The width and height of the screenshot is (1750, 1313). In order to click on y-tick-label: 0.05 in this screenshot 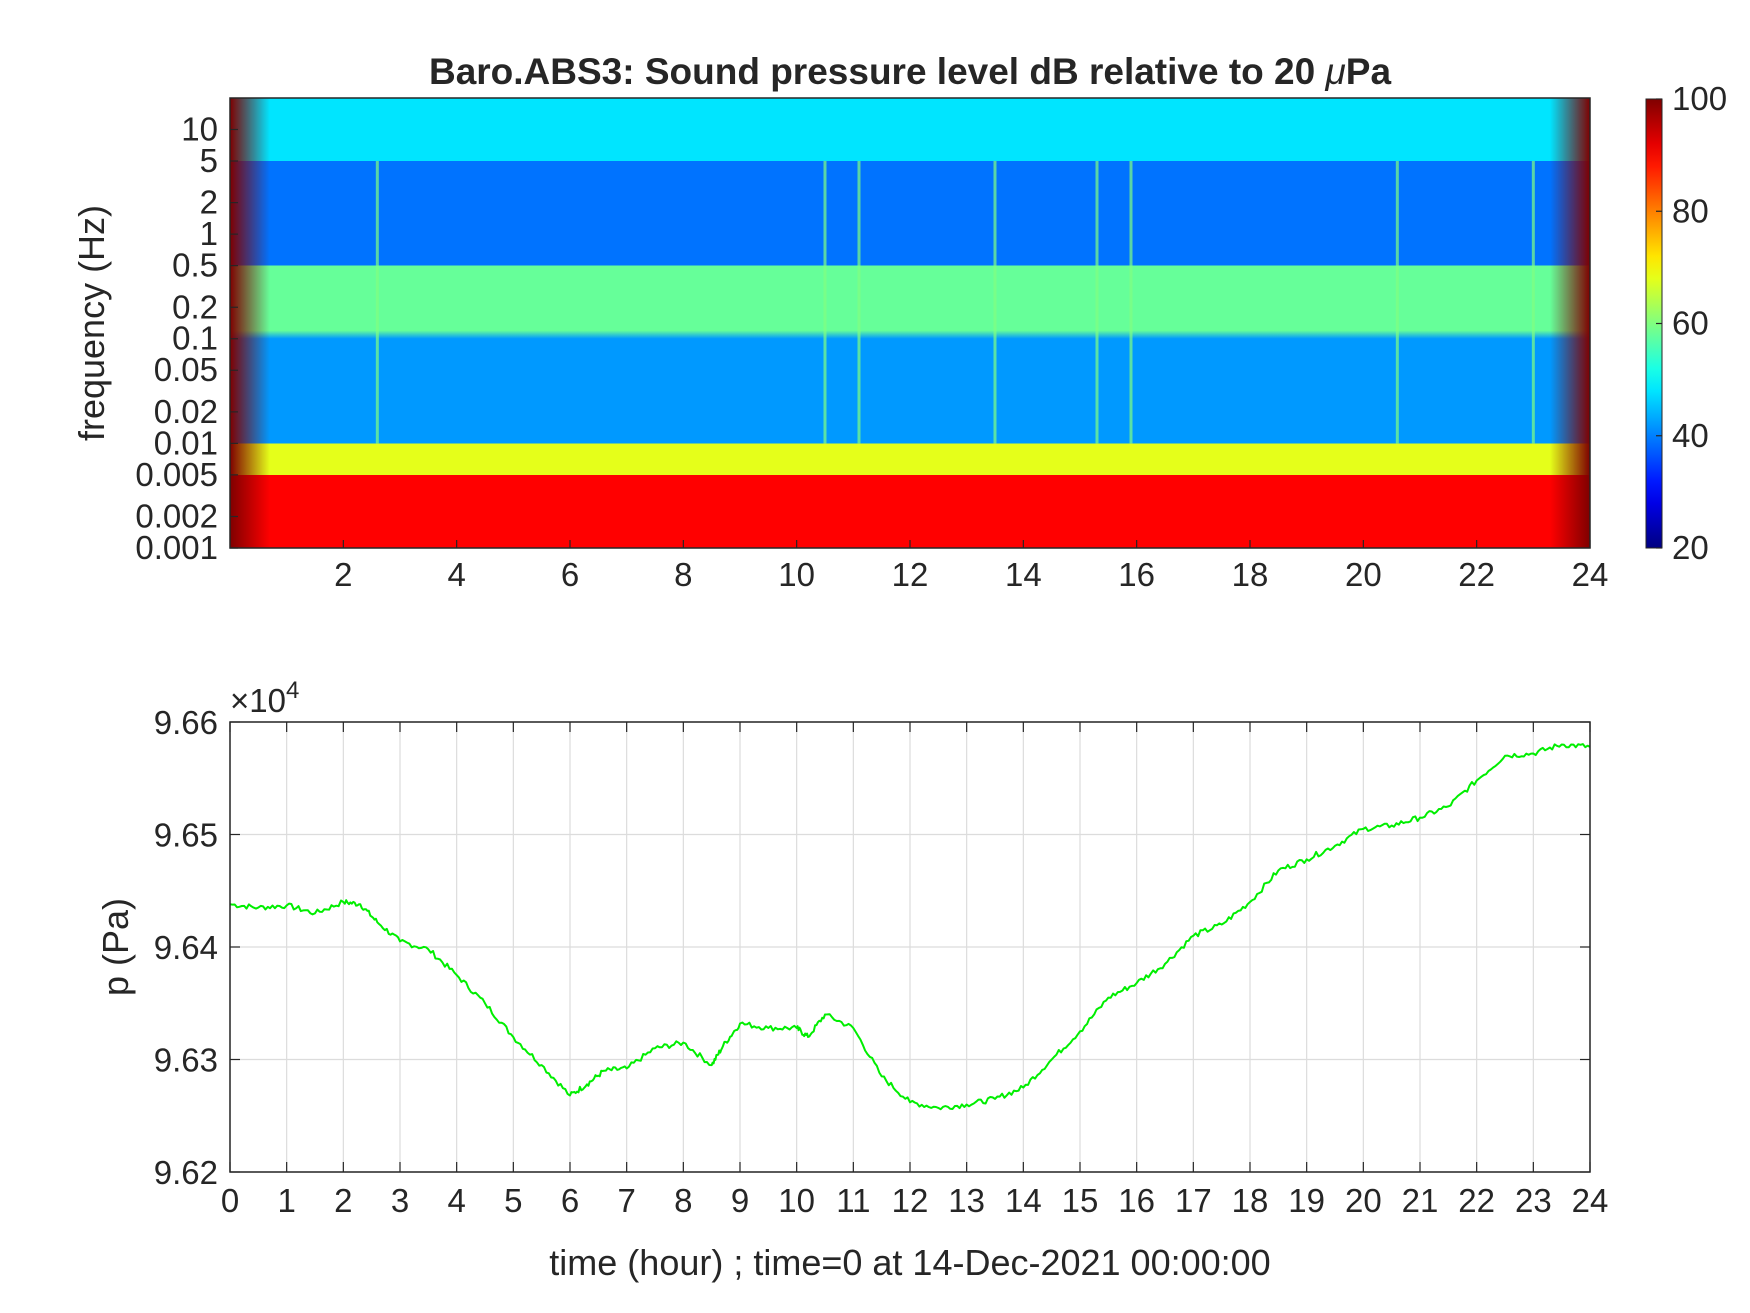, I will do `click(186, 369)`.